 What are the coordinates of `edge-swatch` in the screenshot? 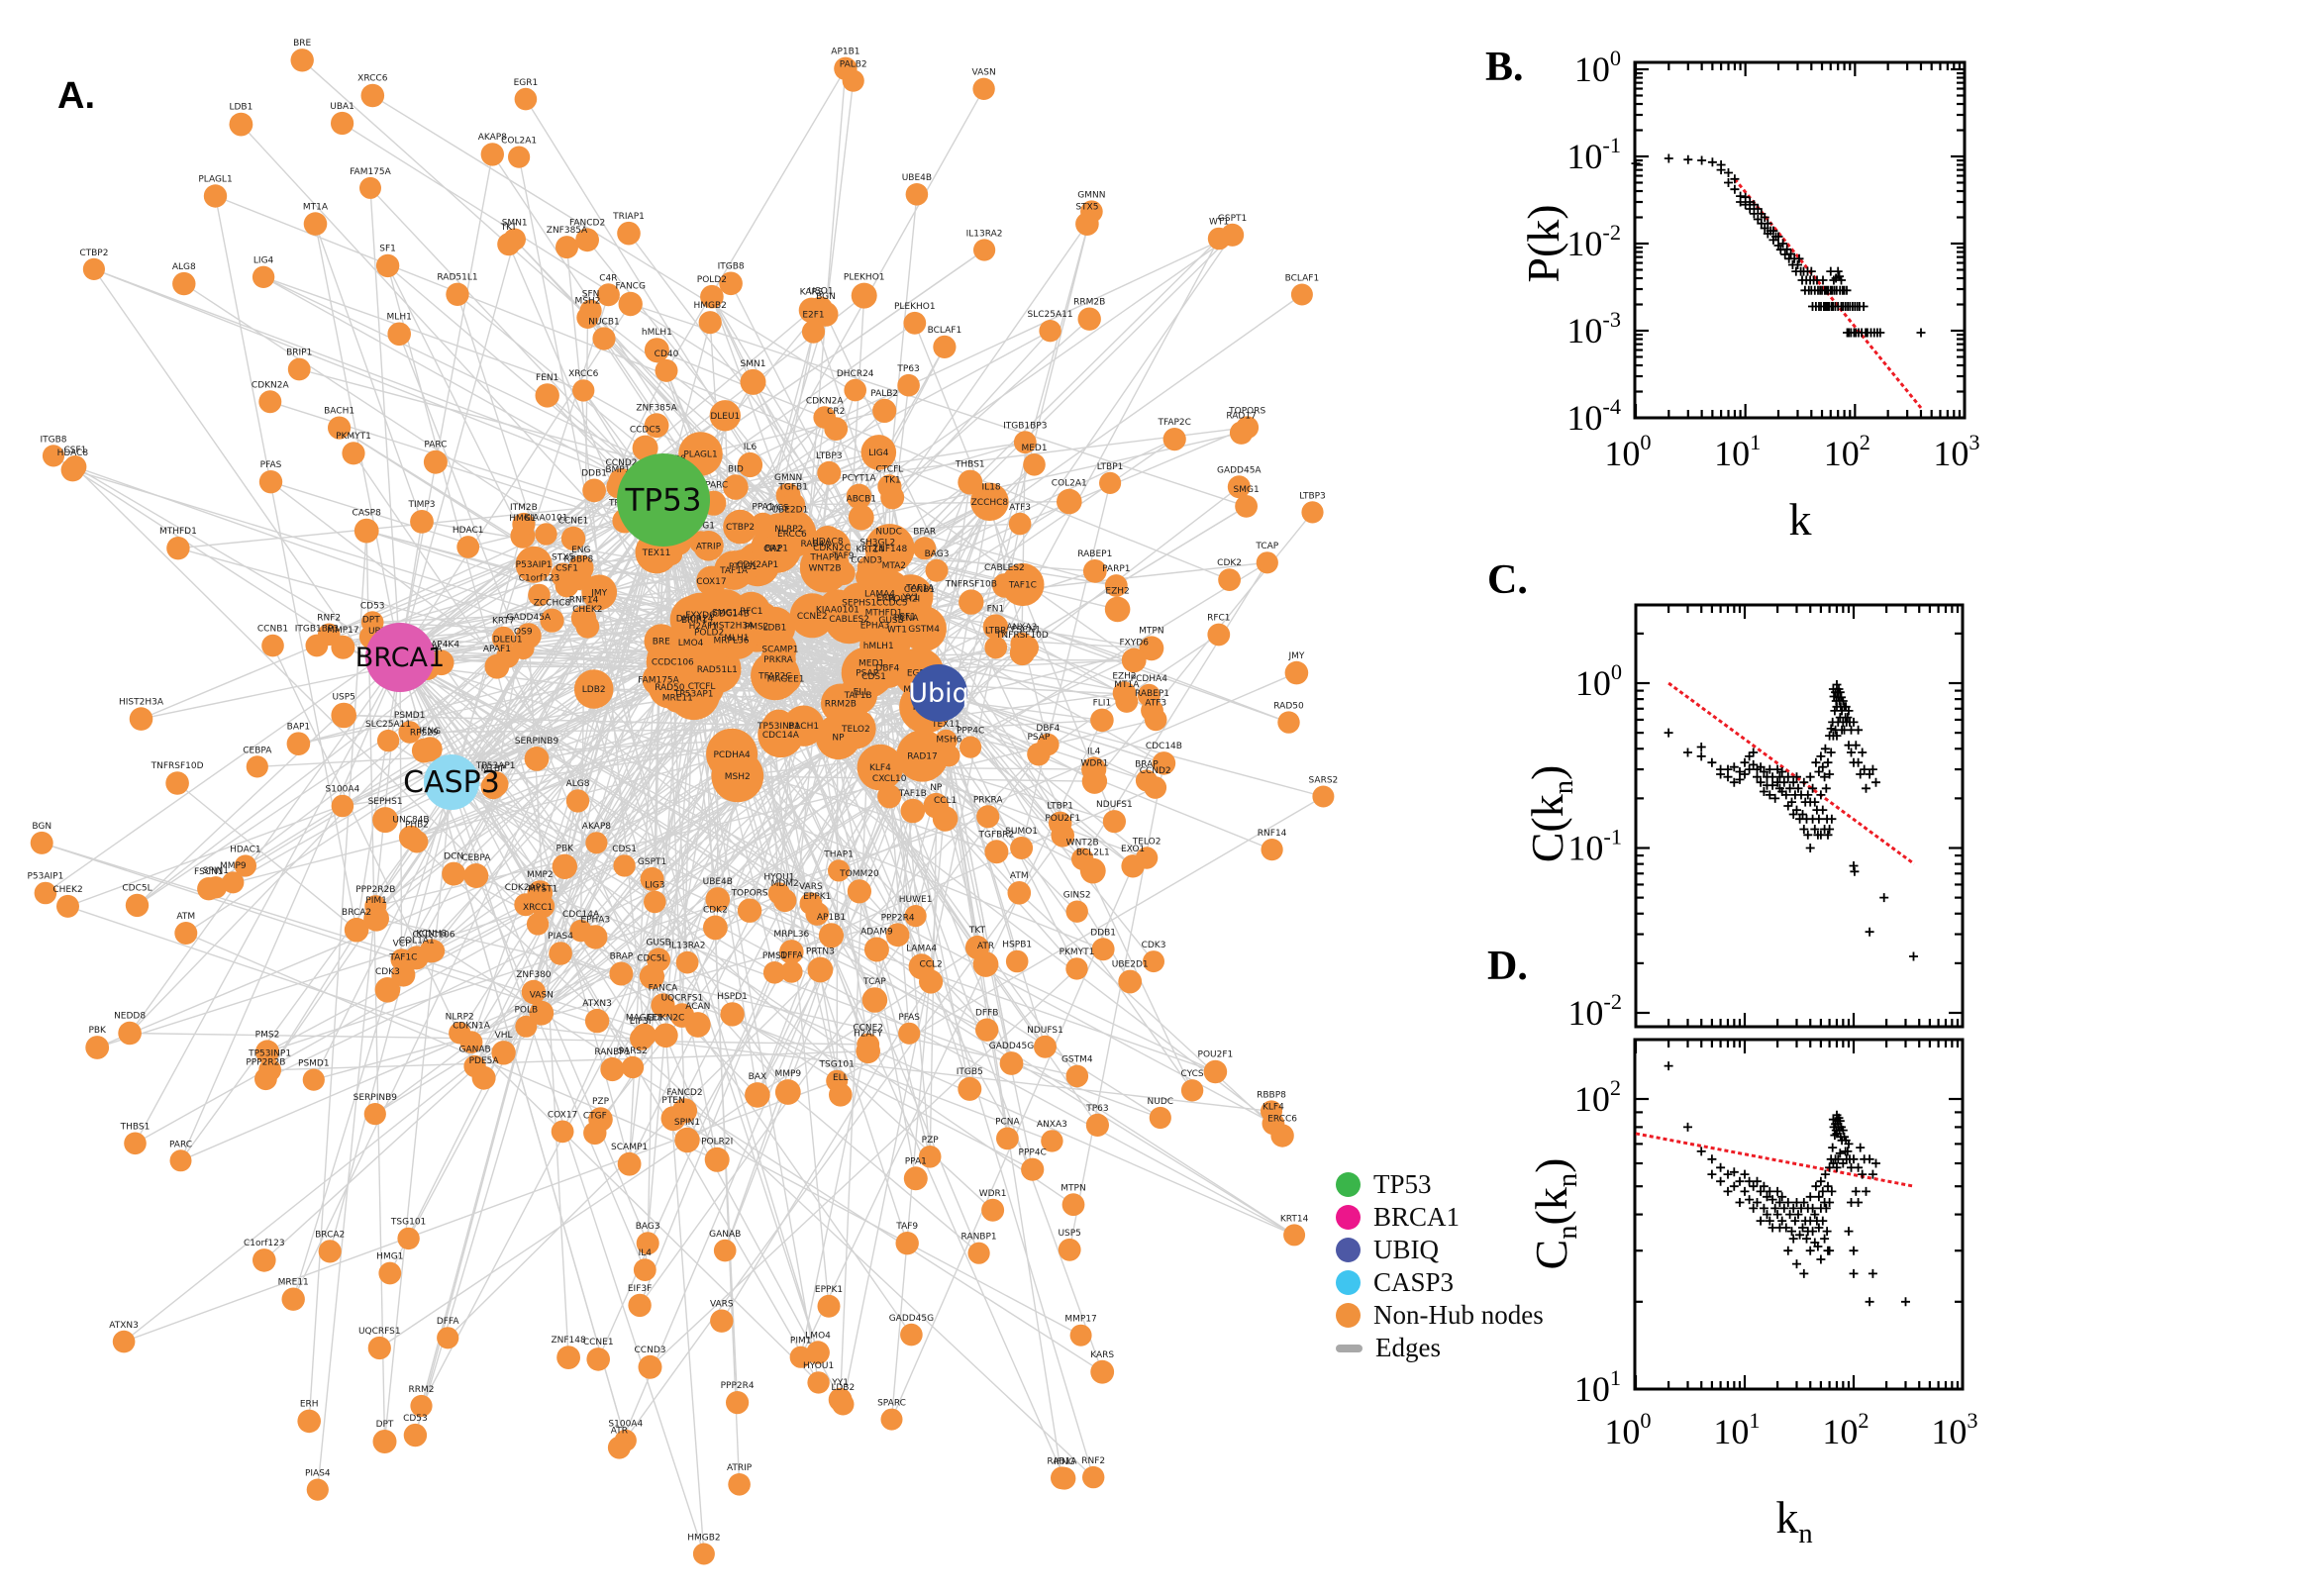 It's located at (1349, 1348).